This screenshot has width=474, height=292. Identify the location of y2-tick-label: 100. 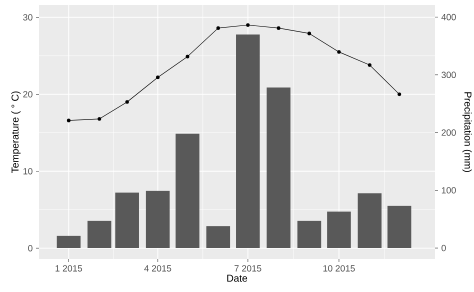
(449, 190).